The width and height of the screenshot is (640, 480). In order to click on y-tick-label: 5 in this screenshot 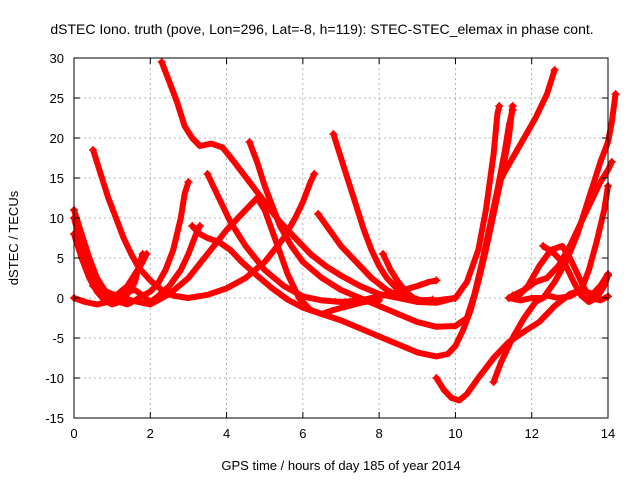, I will do `click(60, 258)`.